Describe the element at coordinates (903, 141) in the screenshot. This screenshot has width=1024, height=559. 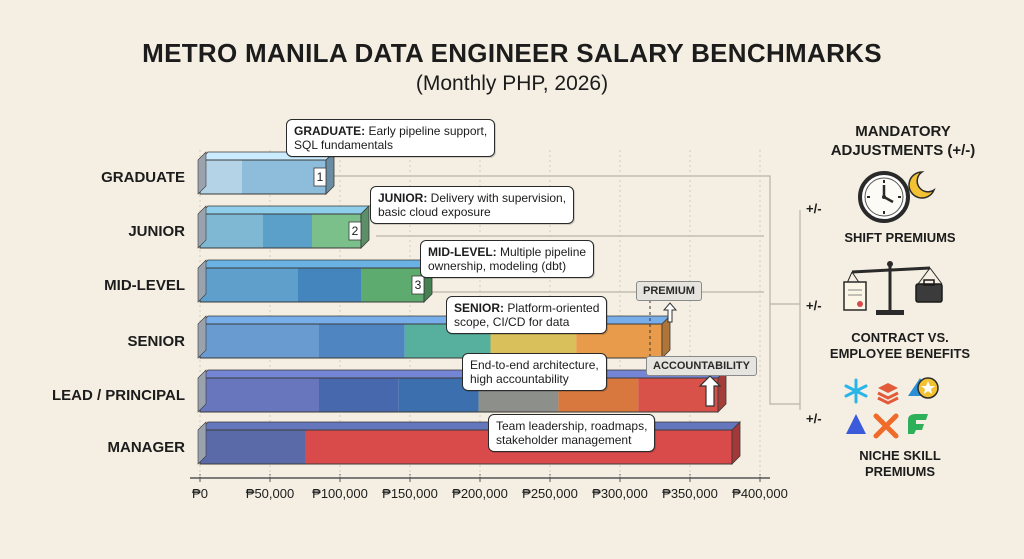
I see `adjustments-title: MANDATORY ADJUSTMENTS (+/-)` at that location.